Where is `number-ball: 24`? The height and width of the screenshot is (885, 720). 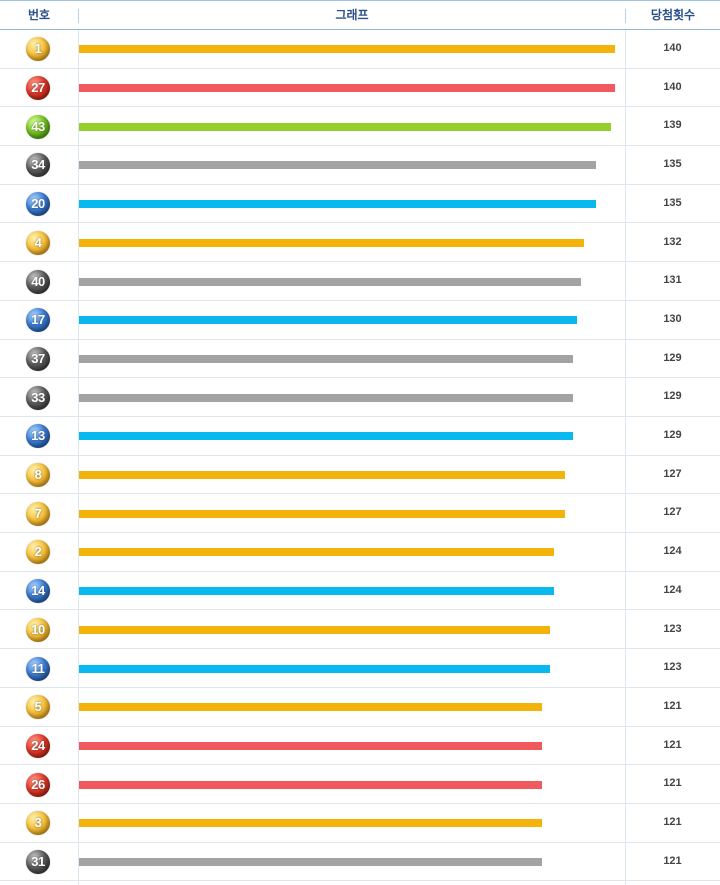
number-ball: 24 is located at coordinates (38, 745).